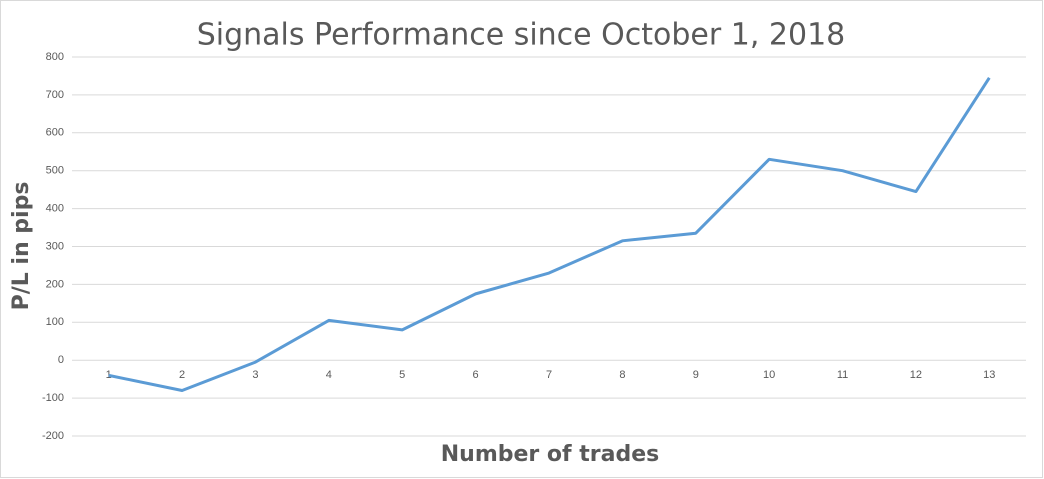  I want to click on y-tick-label: -200, so click(53, 436).